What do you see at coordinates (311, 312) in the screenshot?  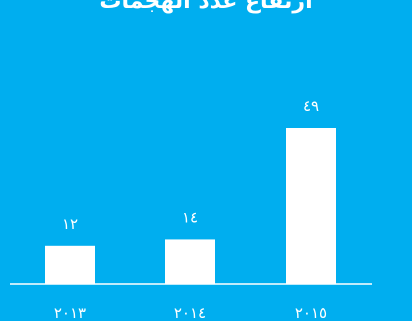 I see `category-label-2: ٢٠١٥` at bounding box center [311, 312].